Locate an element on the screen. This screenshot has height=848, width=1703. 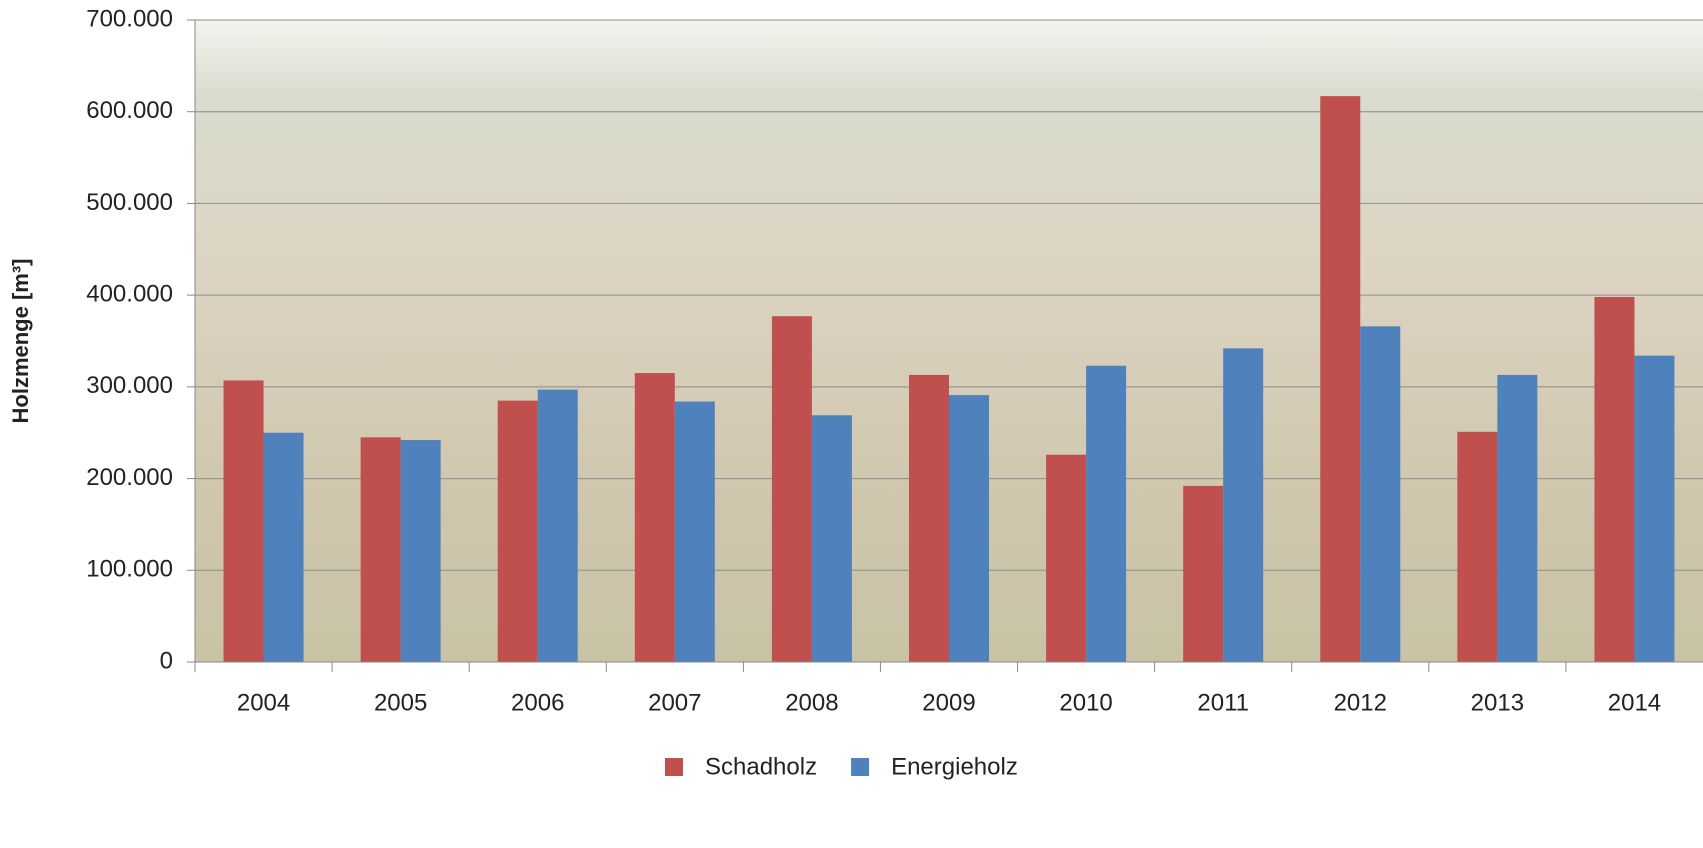
y-tick-label: 700.000 is located at coordinates (129, 18).